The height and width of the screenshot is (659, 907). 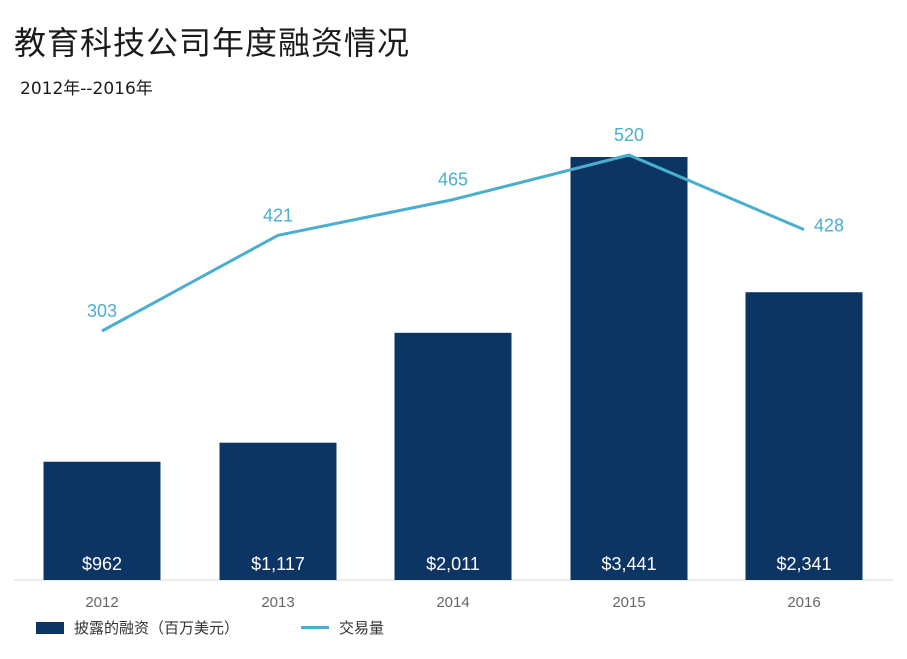 What do you see at coordinates (803, 564) in the screenshot?
I see `bar-label-2016: $2,341` at bounding box center [803, 564].